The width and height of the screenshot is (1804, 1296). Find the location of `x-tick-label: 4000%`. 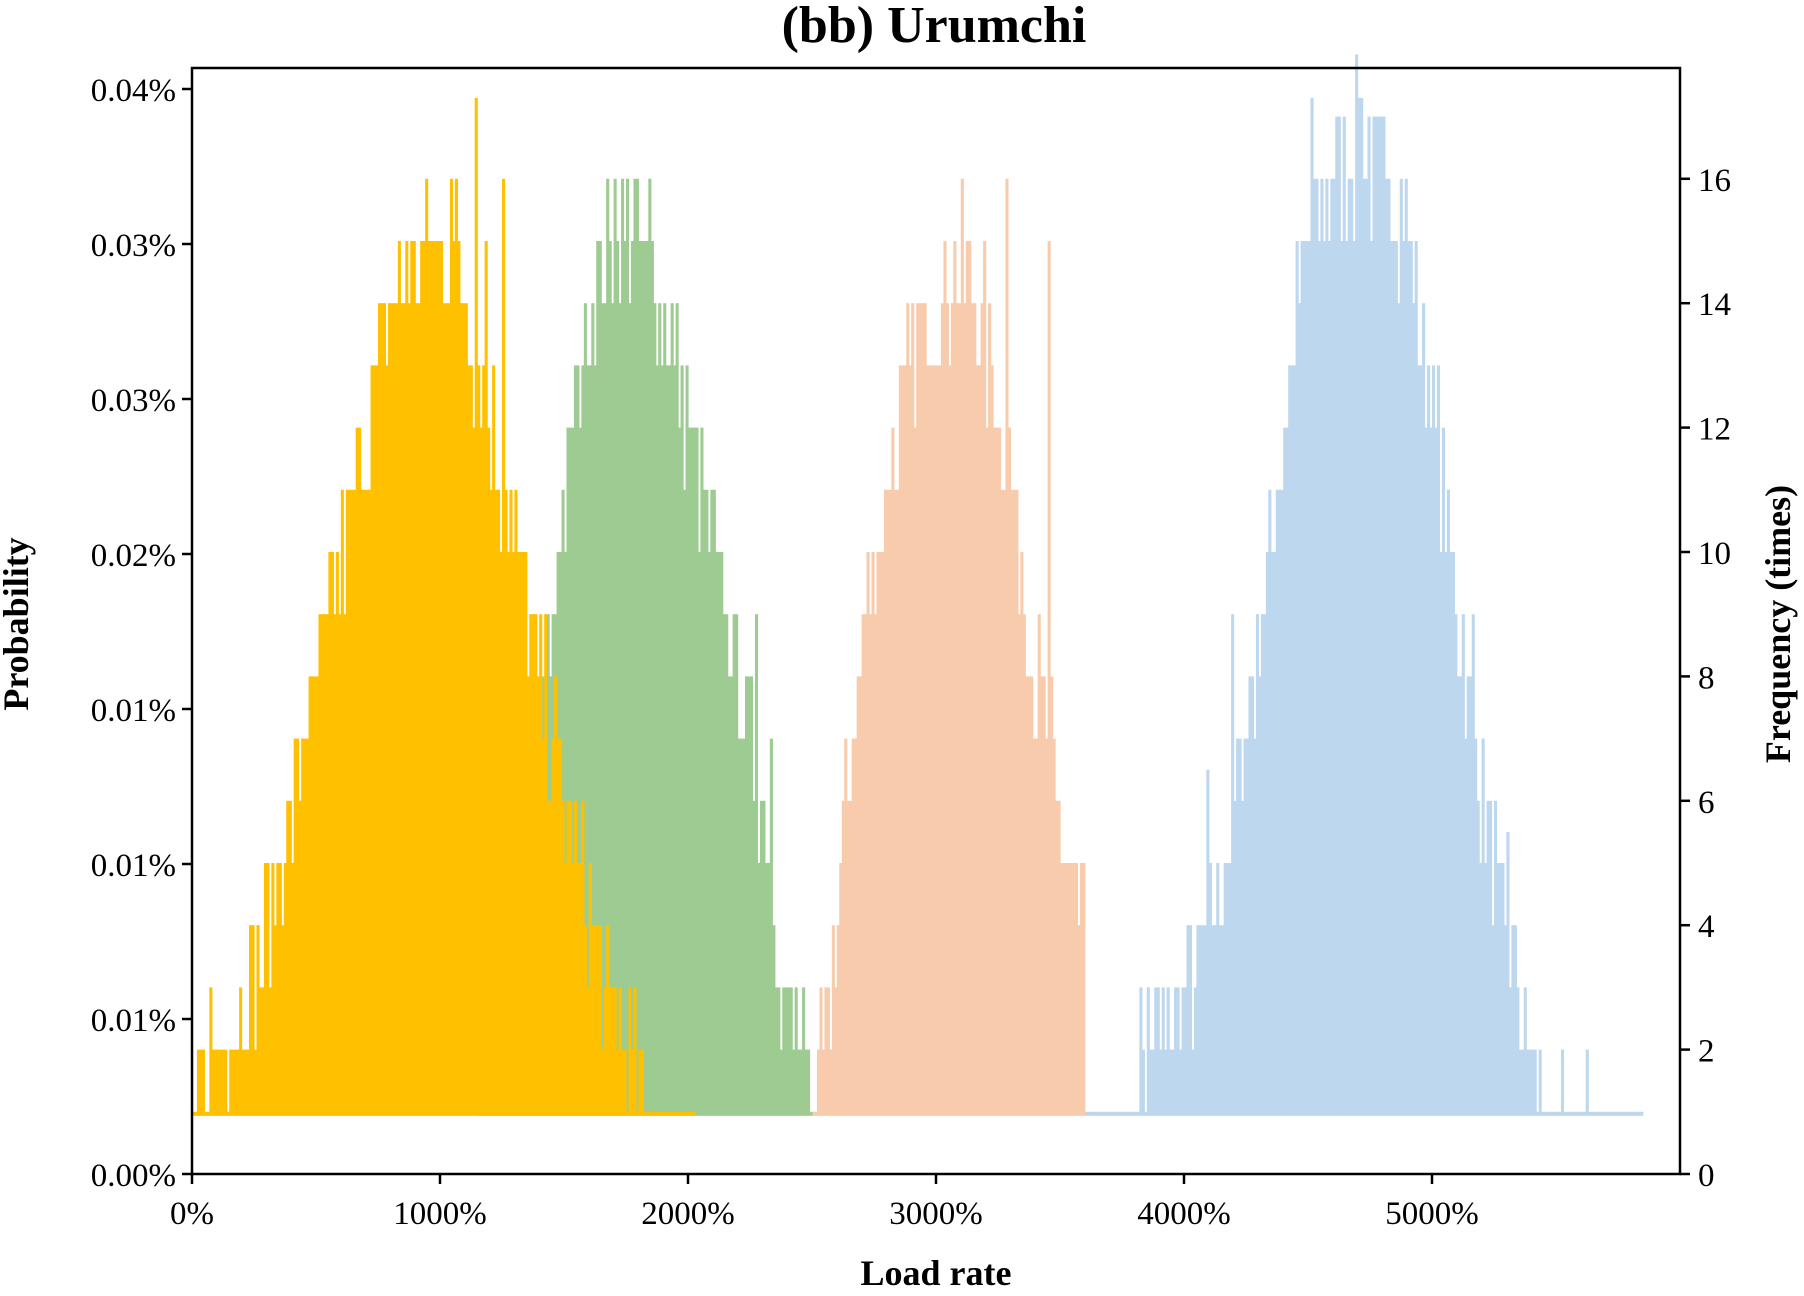

x-tick-label: 4000% is located at coordinates (1184, 1214).